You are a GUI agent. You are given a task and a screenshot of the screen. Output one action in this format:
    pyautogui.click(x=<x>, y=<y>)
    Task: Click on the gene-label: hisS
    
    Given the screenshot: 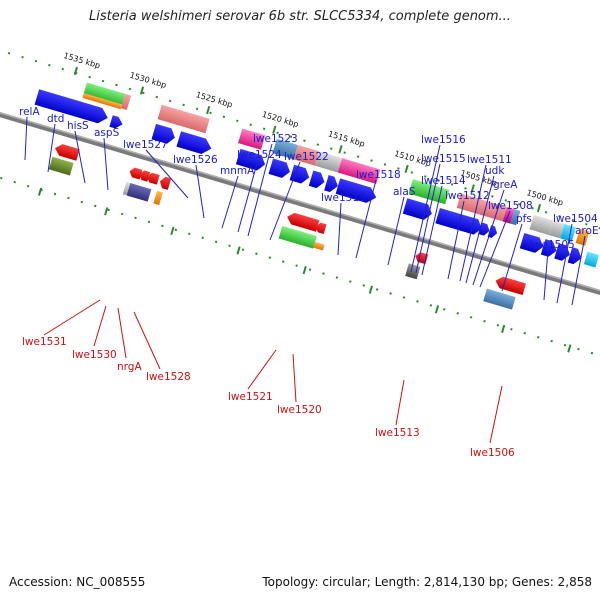 What is the action you would take?
    pyautogui.click(x=78, y=126)
    